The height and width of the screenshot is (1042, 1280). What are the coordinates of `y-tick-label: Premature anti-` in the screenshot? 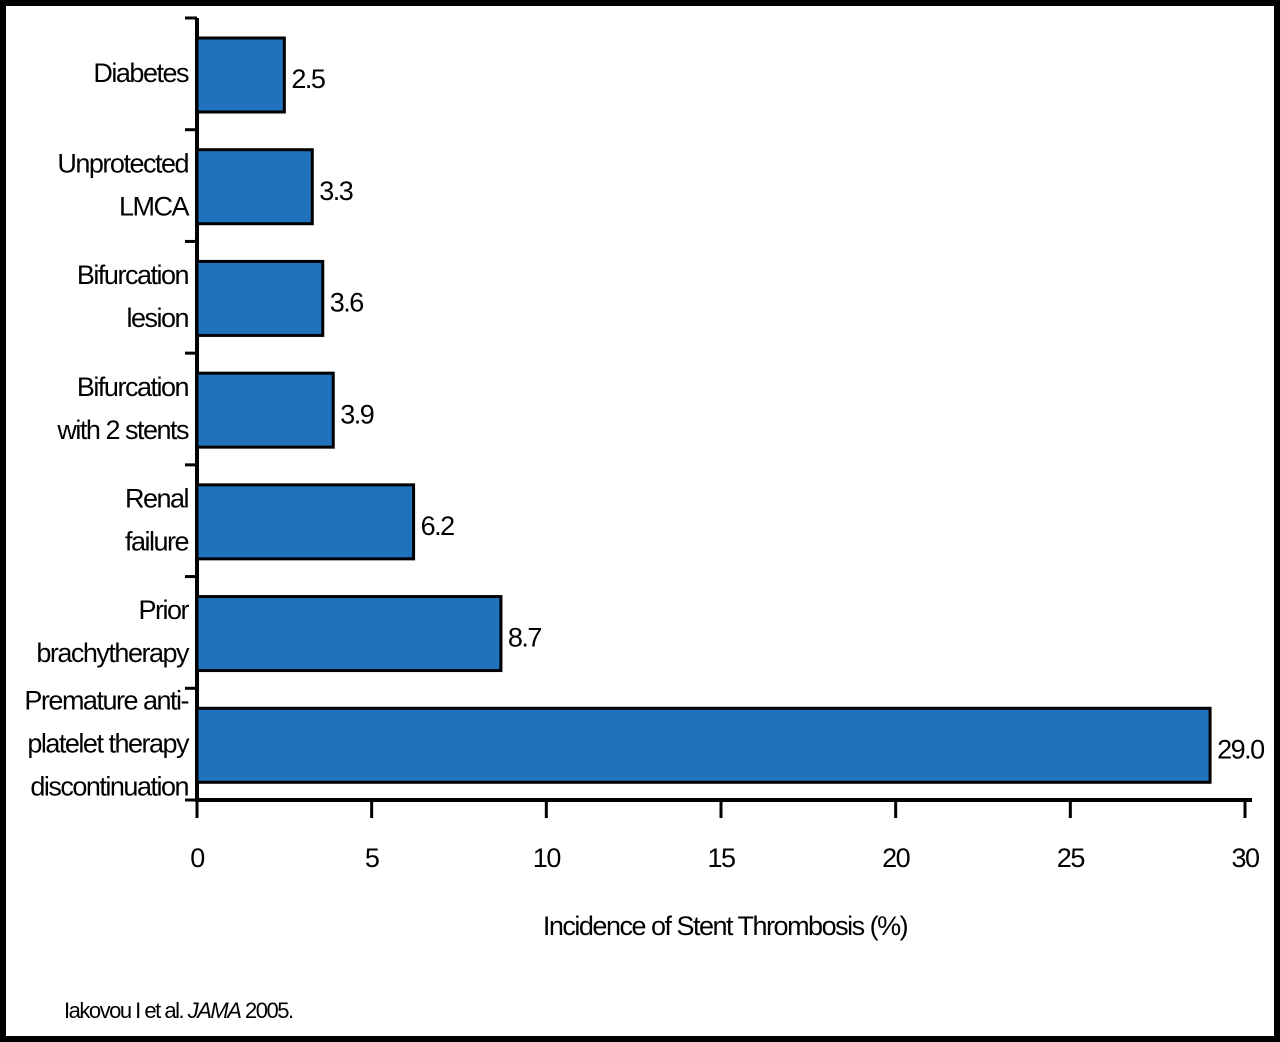 It's located at (106, 700).